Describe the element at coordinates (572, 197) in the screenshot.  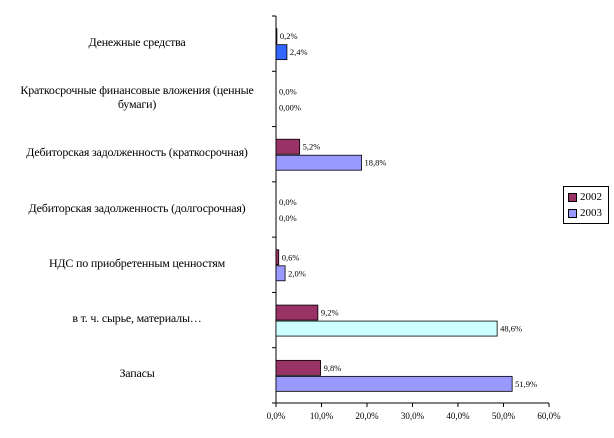
I see `legend-swatch-2002` at that location.